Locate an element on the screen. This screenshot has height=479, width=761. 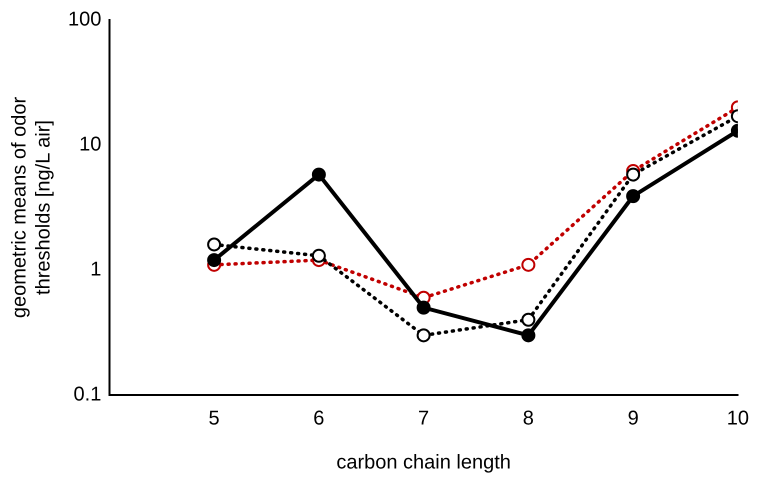
x-tick-label: 8 is located at coordinates (528, 419).